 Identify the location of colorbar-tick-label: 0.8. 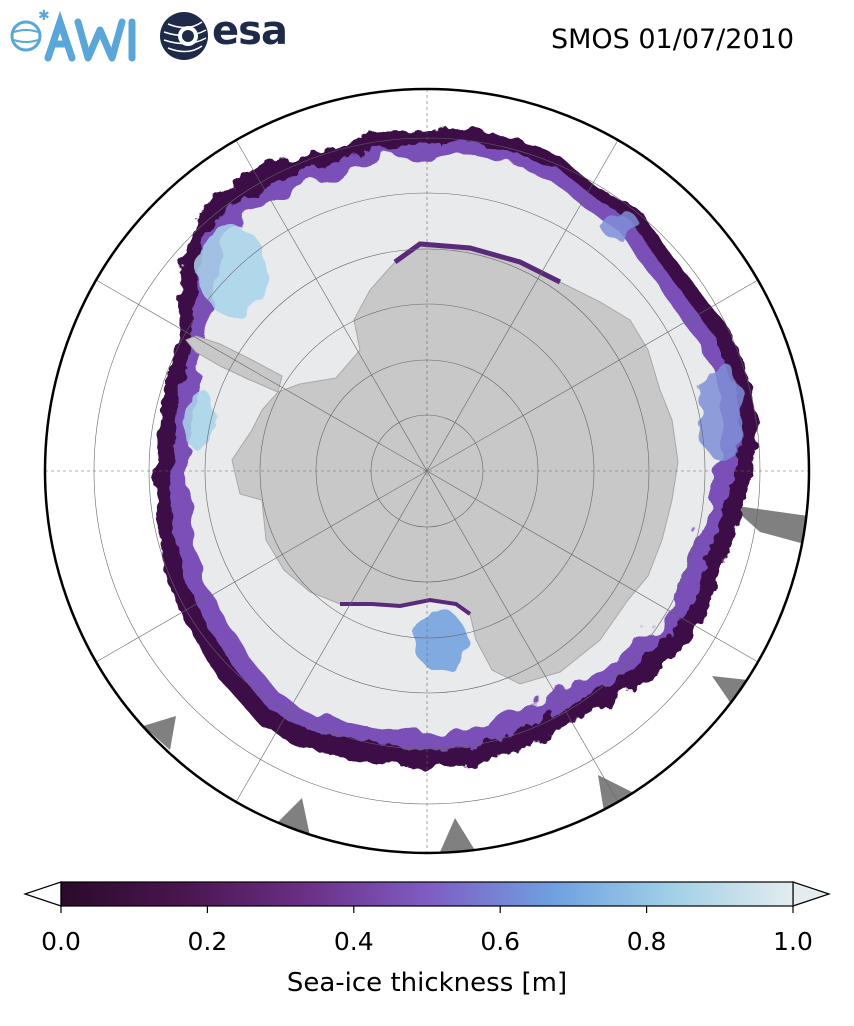
(647, 941).